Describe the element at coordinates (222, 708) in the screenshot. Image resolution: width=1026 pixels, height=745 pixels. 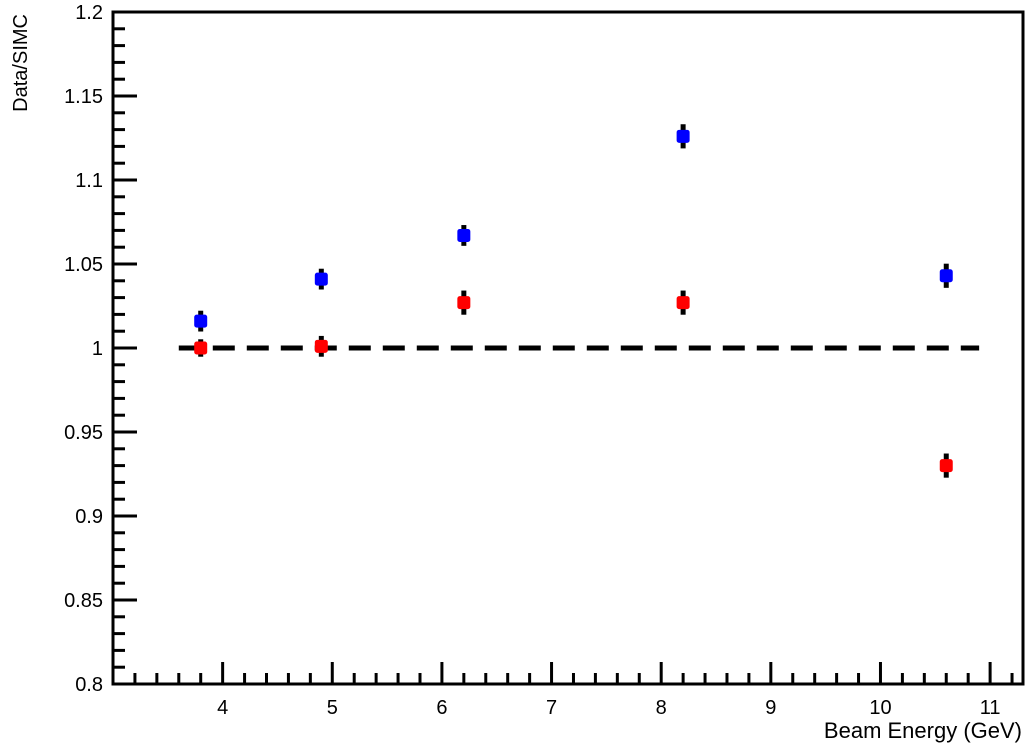
I see `x-tick-label: 4` at that location.